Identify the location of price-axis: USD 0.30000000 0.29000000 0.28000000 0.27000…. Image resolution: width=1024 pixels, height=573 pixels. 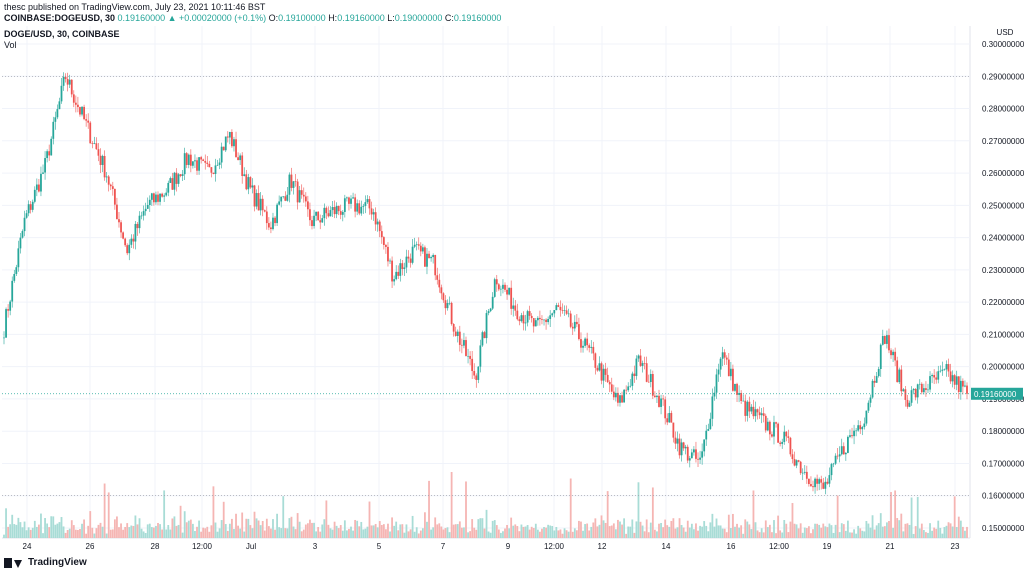
(1003, 280).